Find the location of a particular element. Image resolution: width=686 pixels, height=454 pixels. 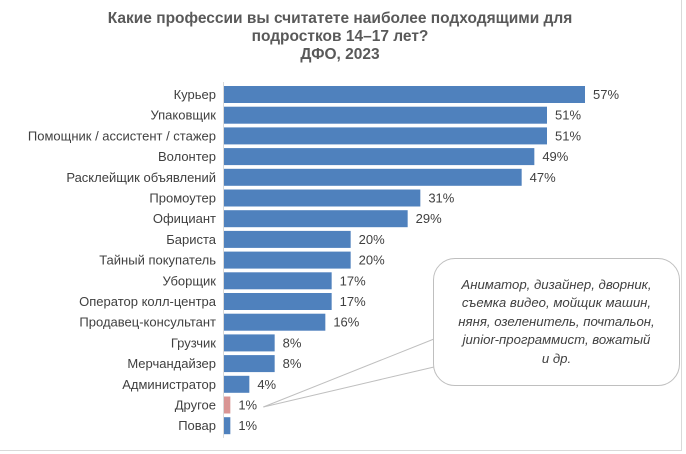

category-label: Официант is located at coordinates (184, 218).